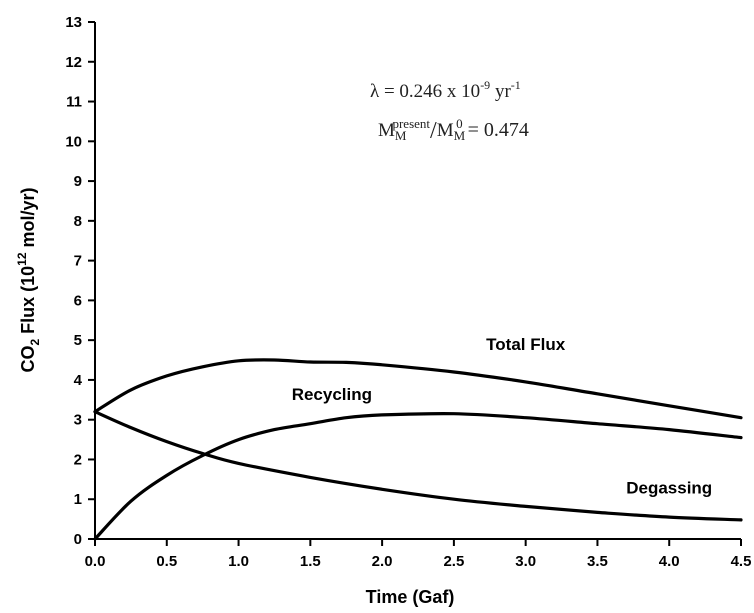 This screenshot has height=613, width=754. What do you see at coordinates (78, 221) in the screenshot?
I see `y-tick-label: 8` at bounding box center [78, 221].